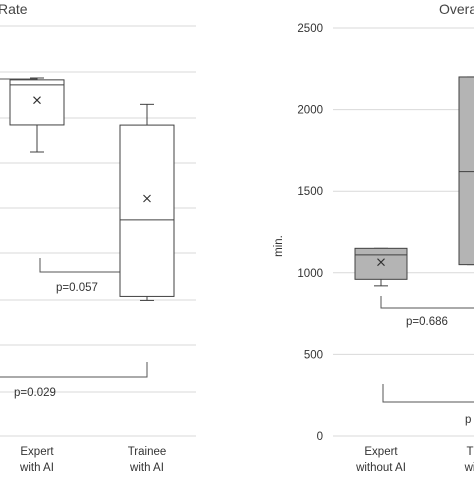 The width and height of the screenshot is (474, 479). Describe the element at coordinates (469, 452) in the screenshot. I see `right-category-label: T` at that location.